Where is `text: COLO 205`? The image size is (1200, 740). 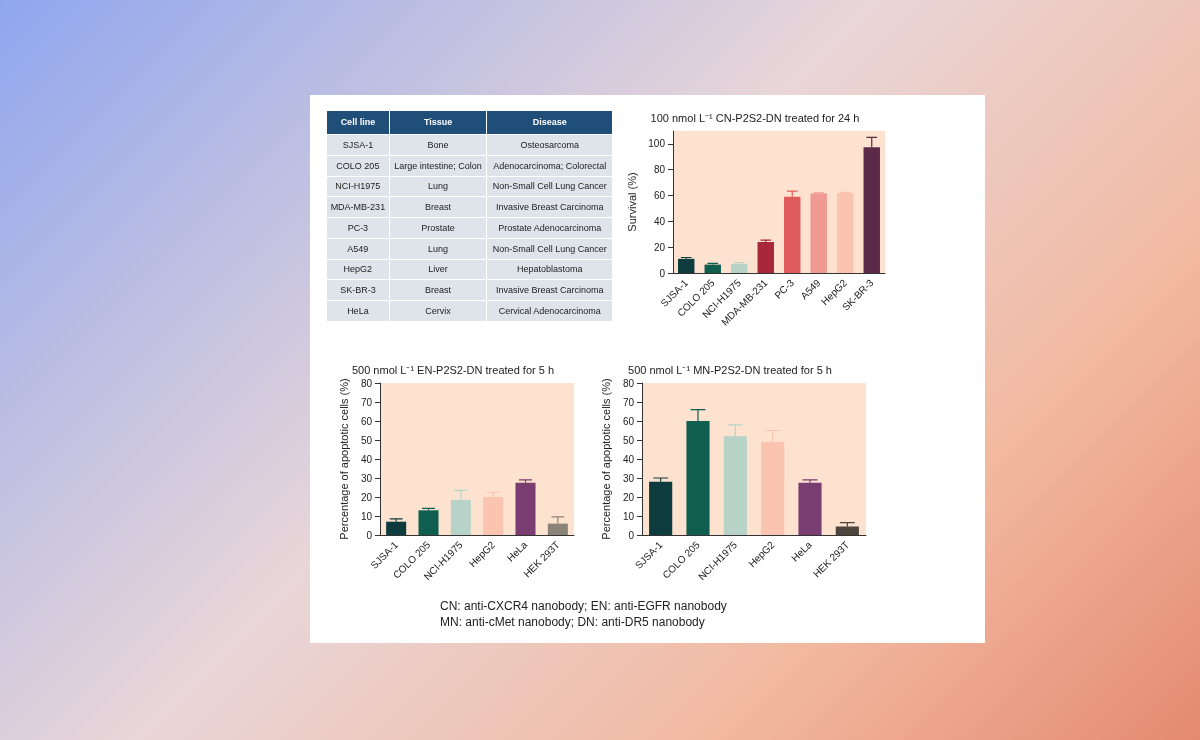
text: COLO 205 is located at coordinates (358, 165).